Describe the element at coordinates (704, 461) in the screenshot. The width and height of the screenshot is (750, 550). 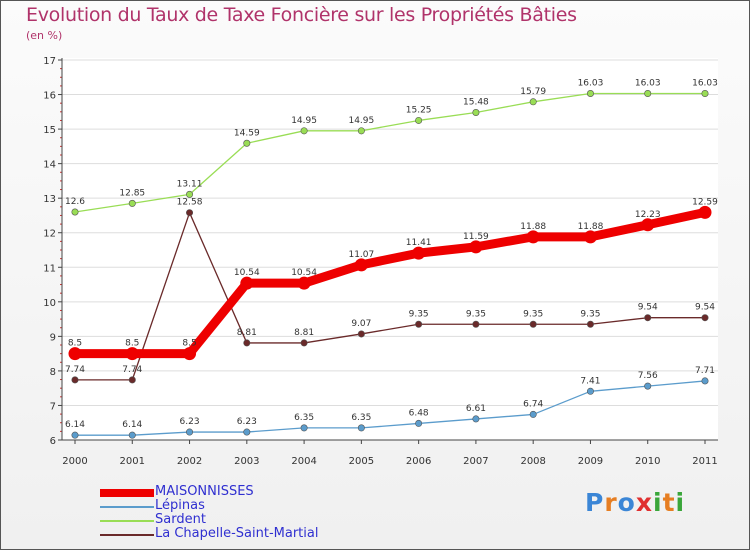
I see `x-tick-label: 2011` at that location.